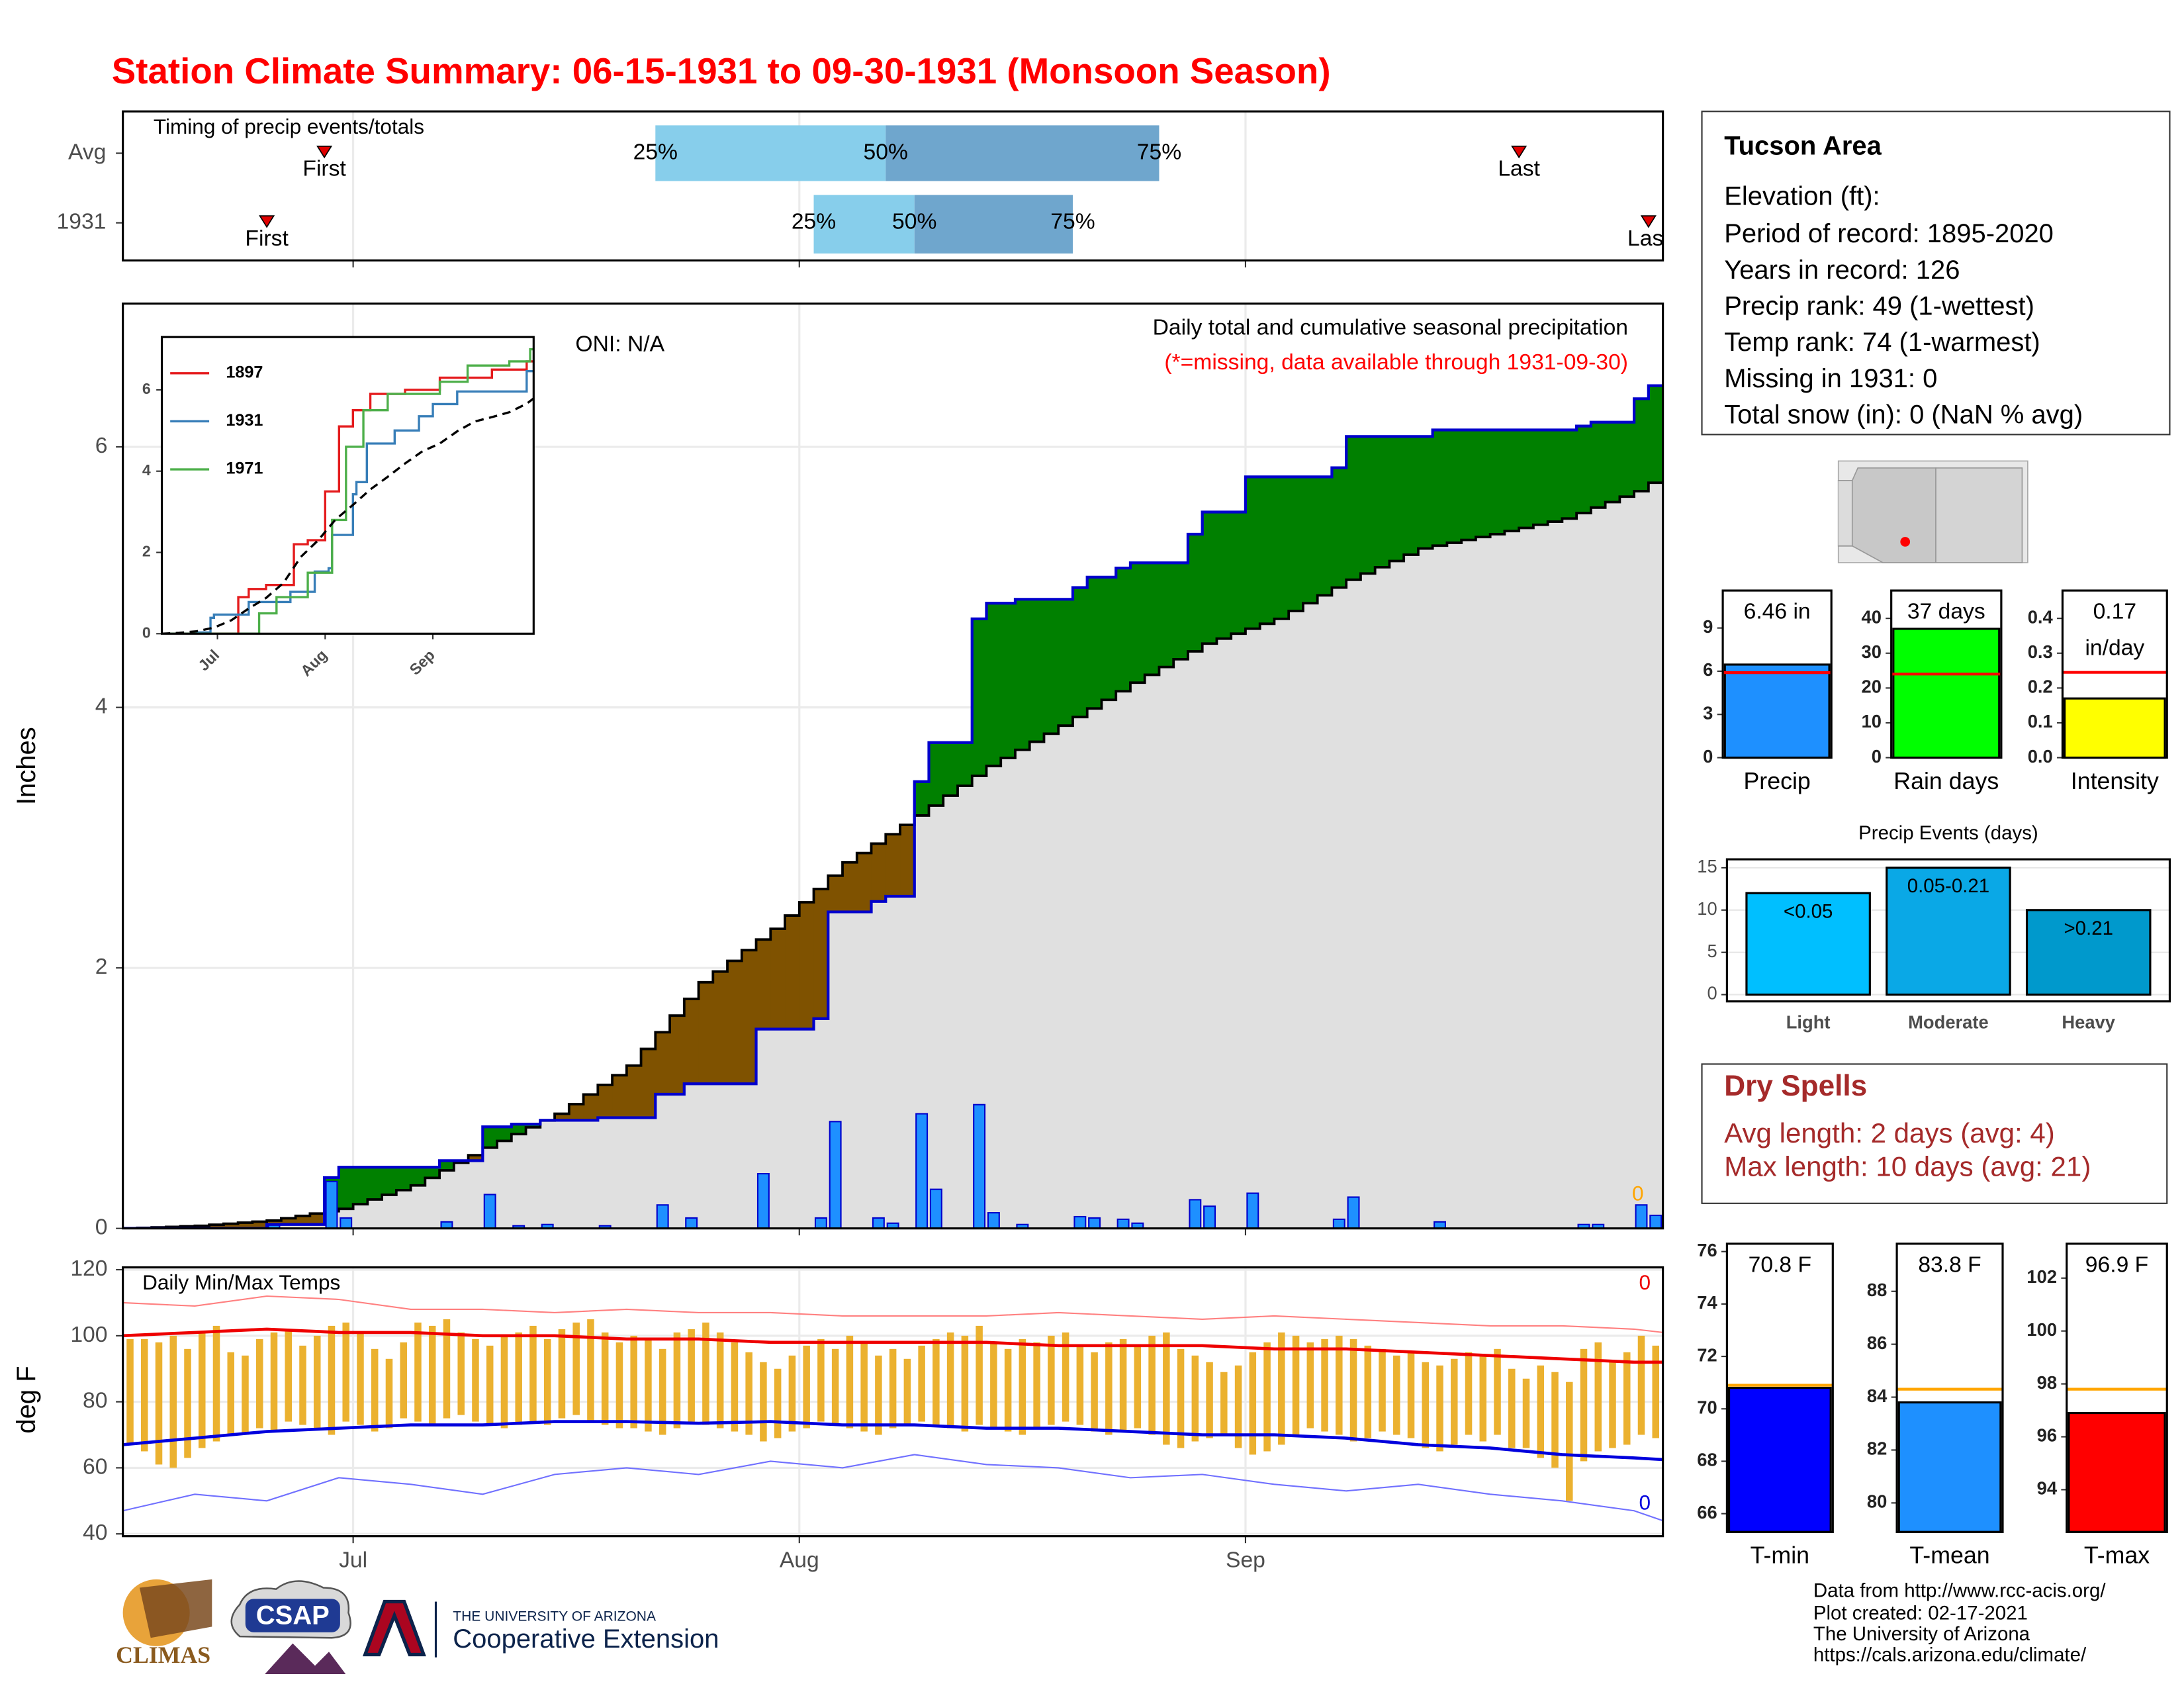  I want to click on y-tick-label: 102, so click(2042, 1276).